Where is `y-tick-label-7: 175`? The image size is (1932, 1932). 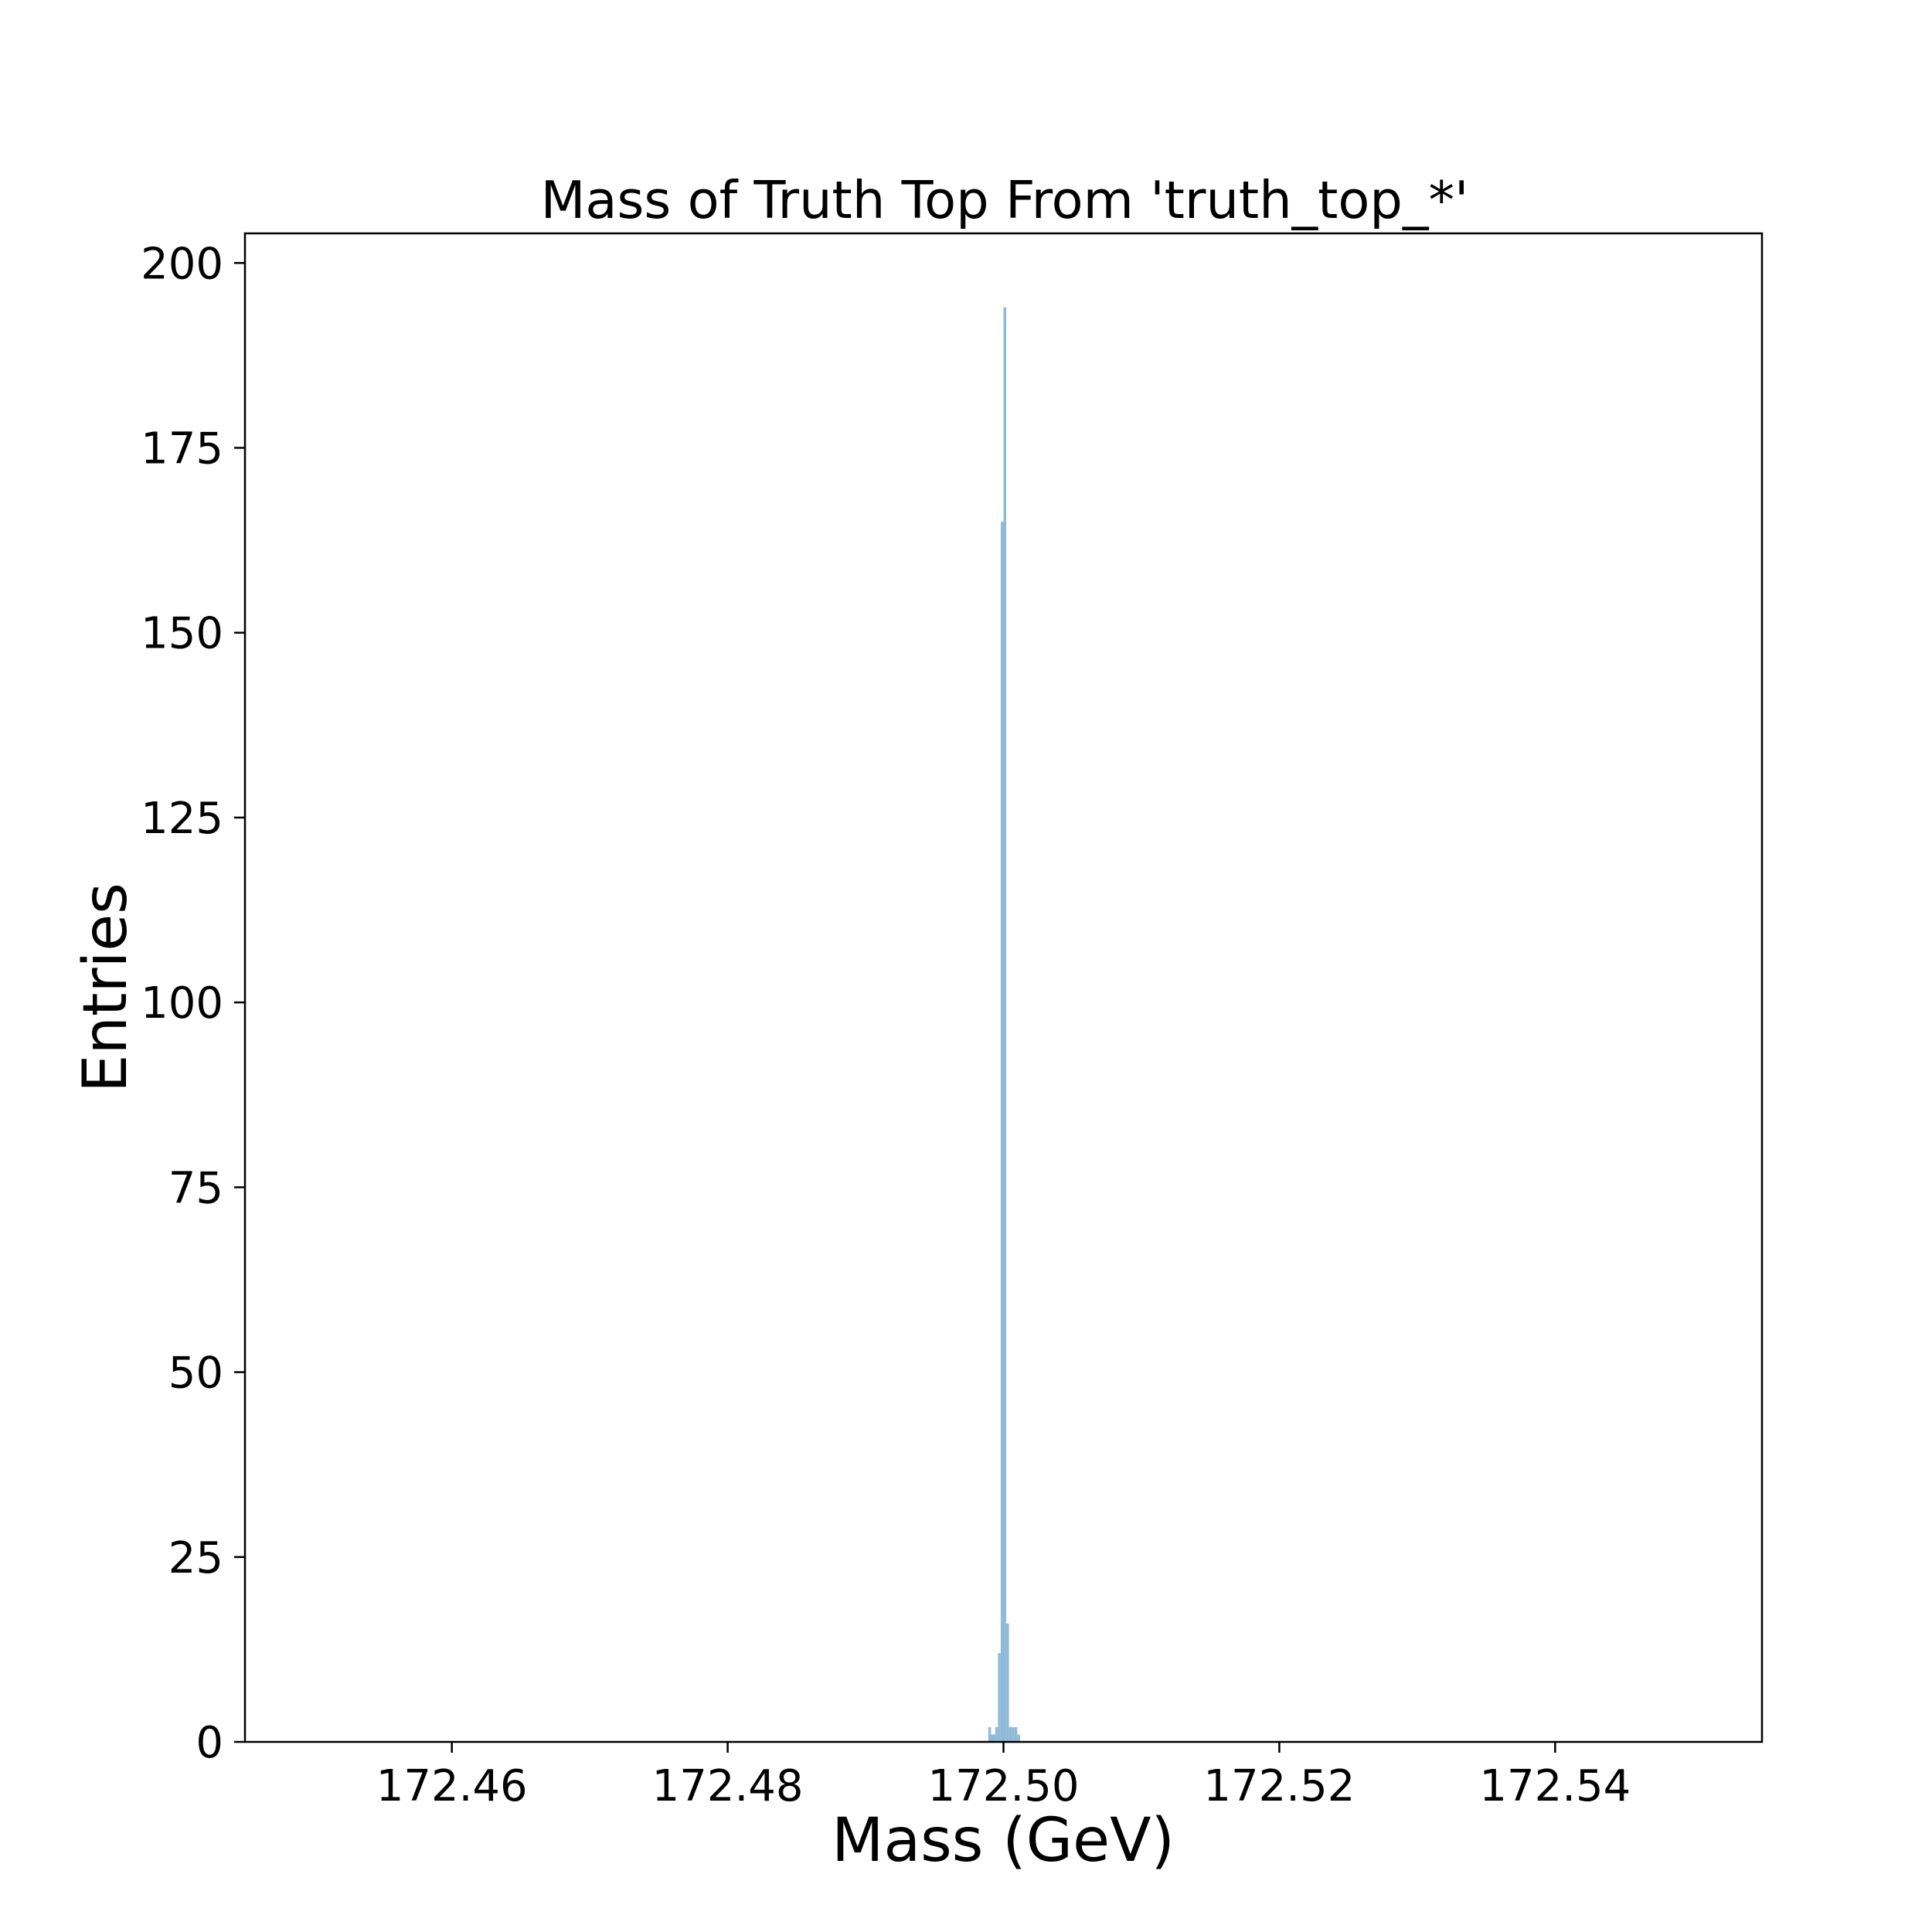 y-tick-label-7: 175 is located at coordinates (182, 449).